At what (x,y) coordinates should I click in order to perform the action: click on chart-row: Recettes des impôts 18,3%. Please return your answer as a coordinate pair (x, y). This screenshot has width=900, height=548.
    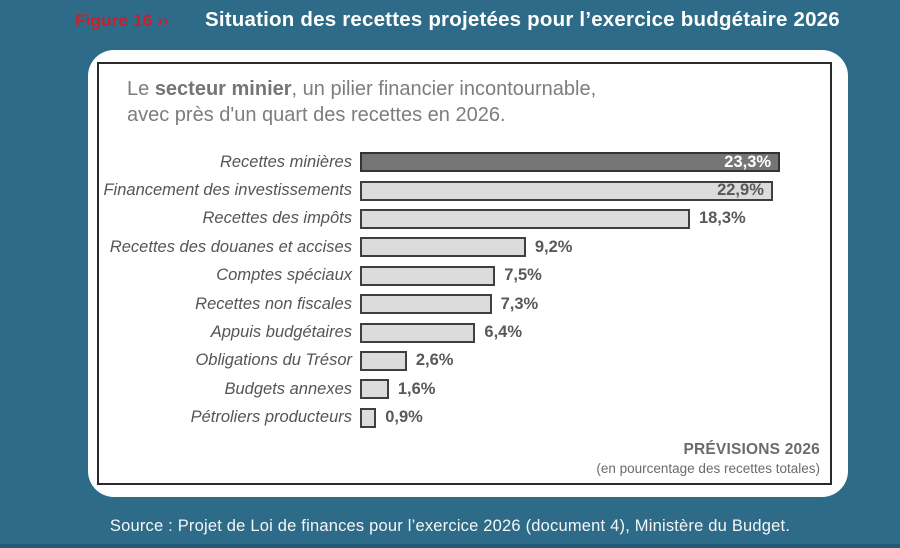
    Looking at the image, I should click on (464, 219).